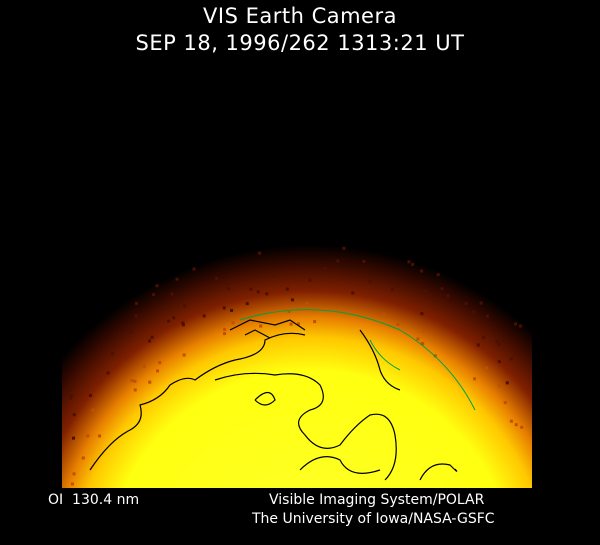 This screenshot has height=545, width=600. I want to click on grid-lines, so click(357, 360).